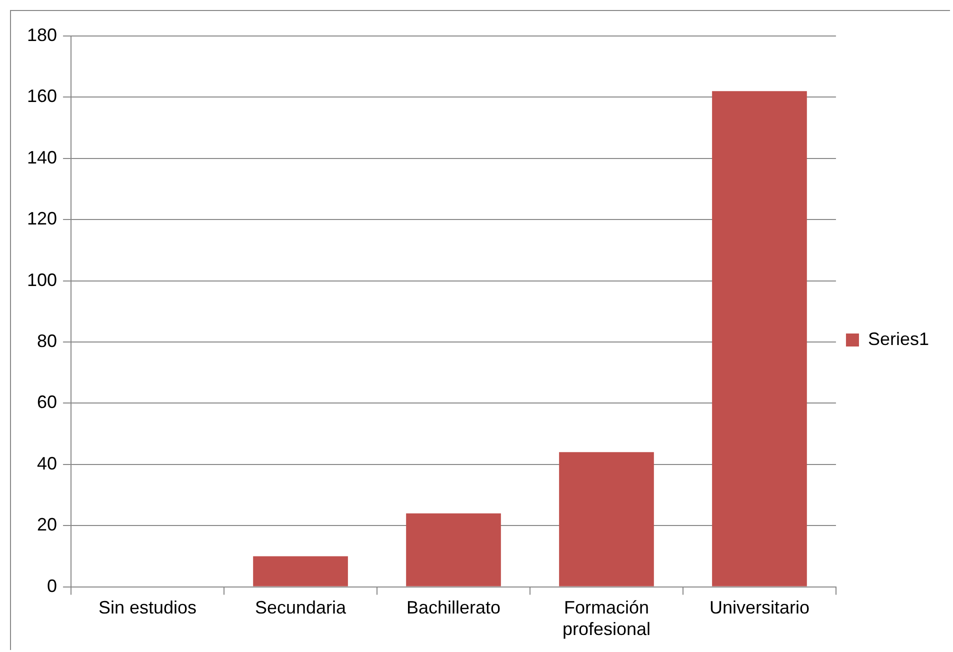  What do you see at coordinates (42, 218) in the screenshot?
I see `y-tick-label: 120` at bounding box center [42, 218].